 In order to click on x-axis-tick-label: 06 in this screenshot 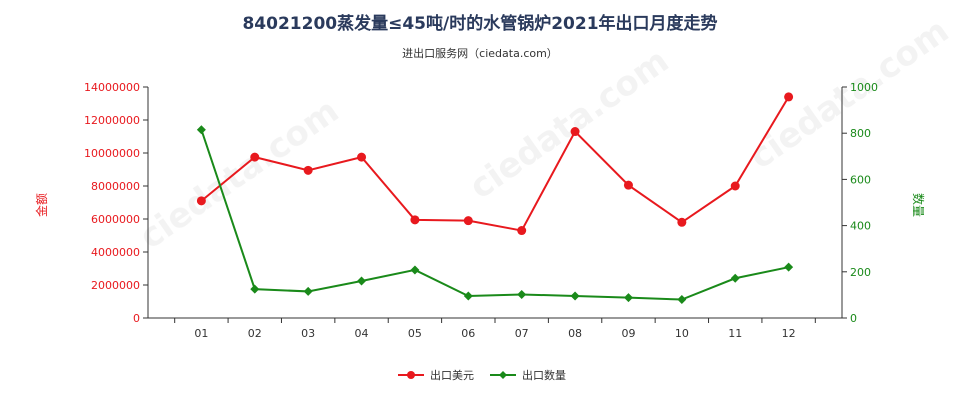, I will do `click(468, 333)`.